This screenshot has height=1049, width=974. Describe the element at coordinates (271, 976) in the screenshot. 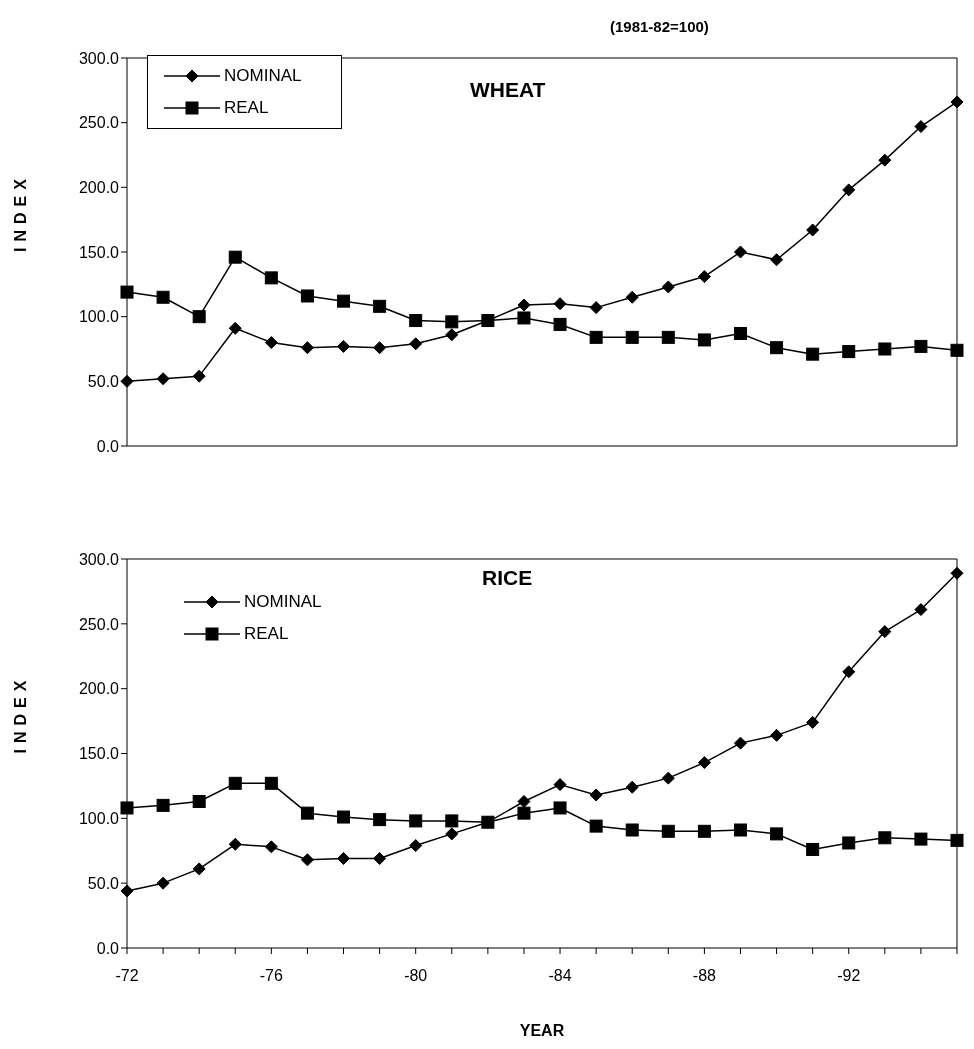

I see `x-tick-label: -76` at that location.